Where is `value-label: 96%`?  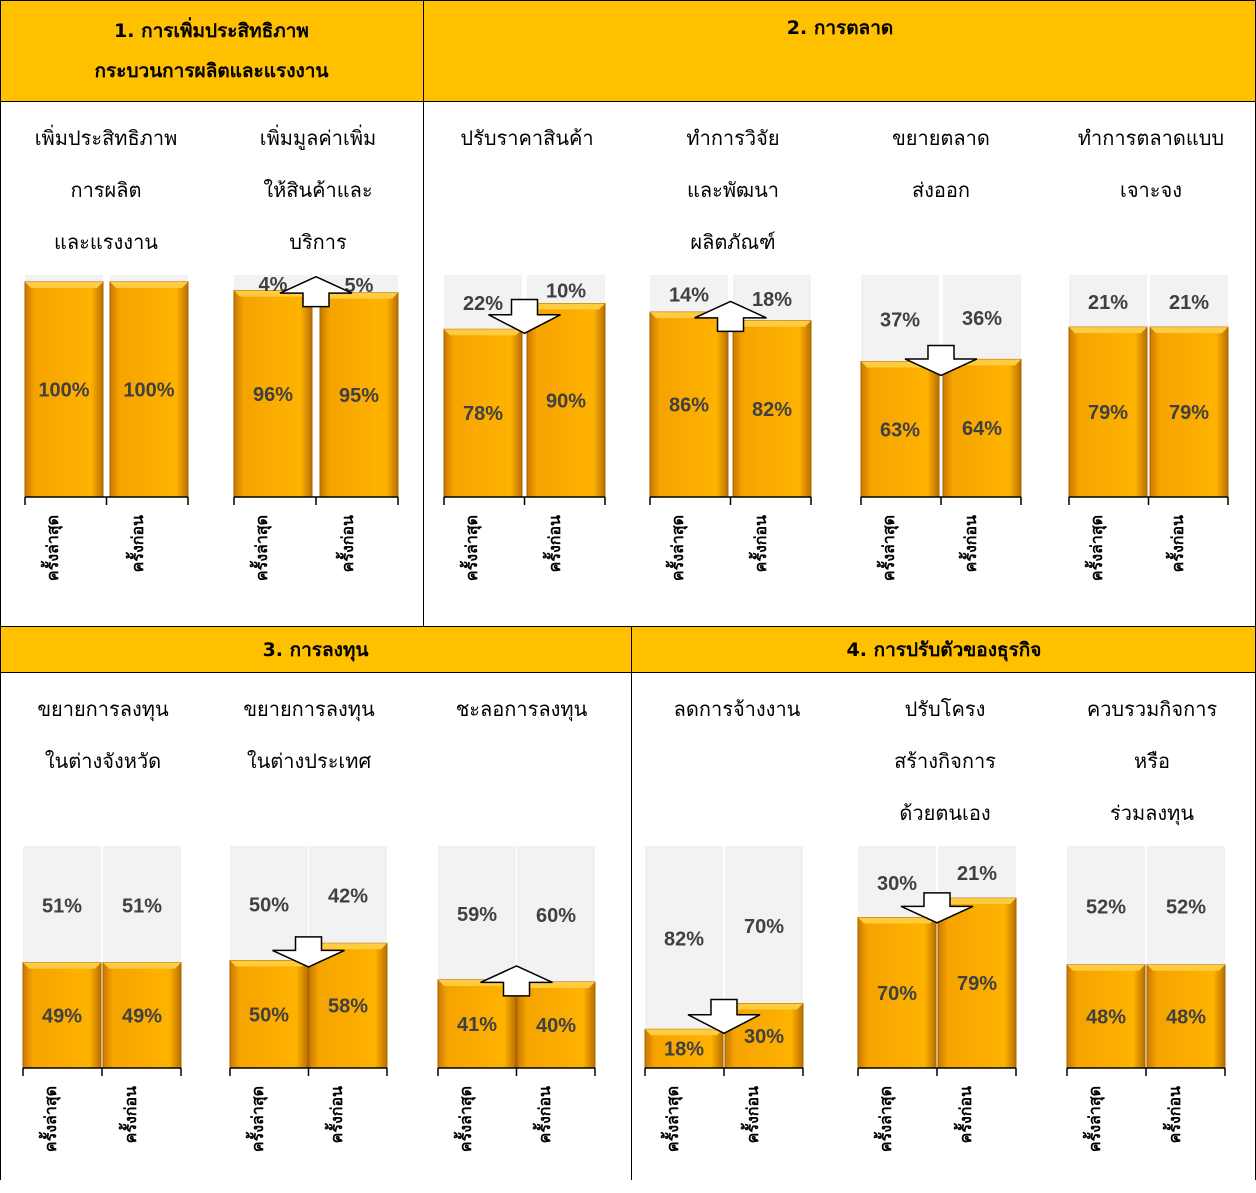 value-label: 96% is located at coordinates (273, 395).